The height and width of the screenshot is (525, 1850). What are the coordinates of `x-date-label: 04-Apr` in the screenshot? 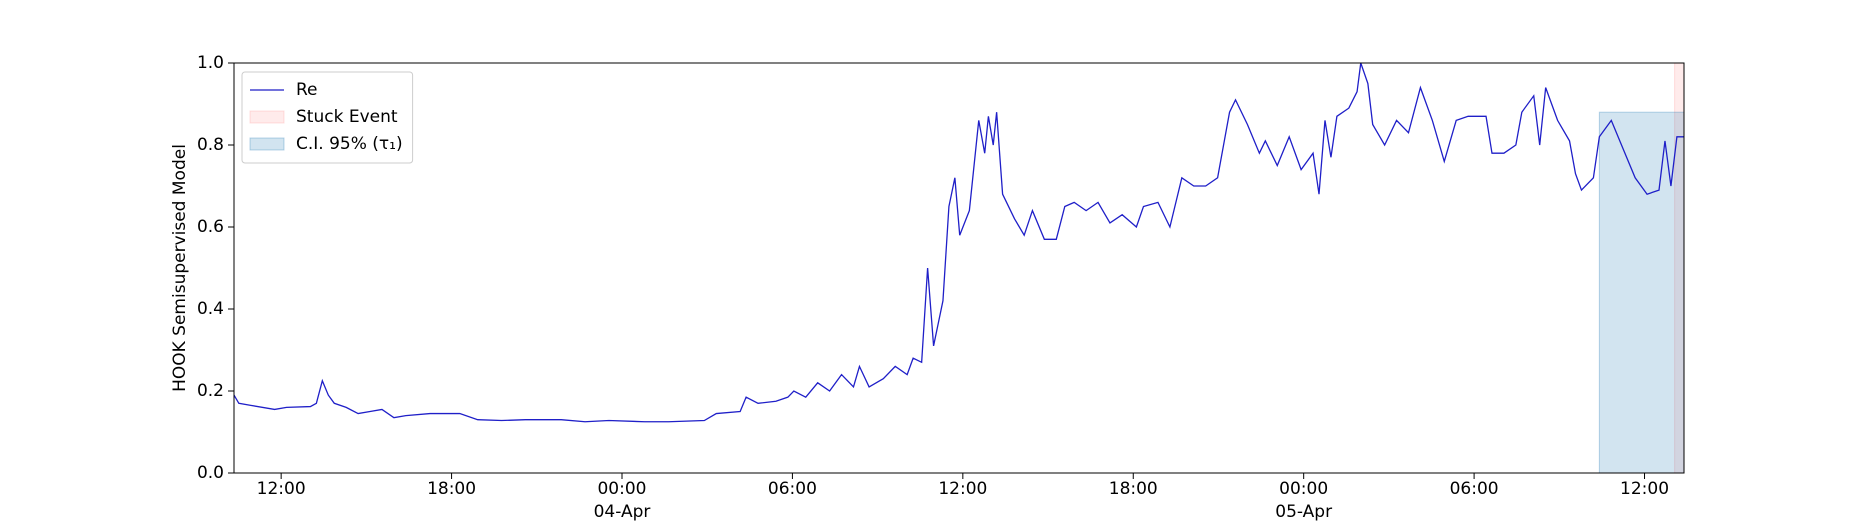 It's located at (622, 512).